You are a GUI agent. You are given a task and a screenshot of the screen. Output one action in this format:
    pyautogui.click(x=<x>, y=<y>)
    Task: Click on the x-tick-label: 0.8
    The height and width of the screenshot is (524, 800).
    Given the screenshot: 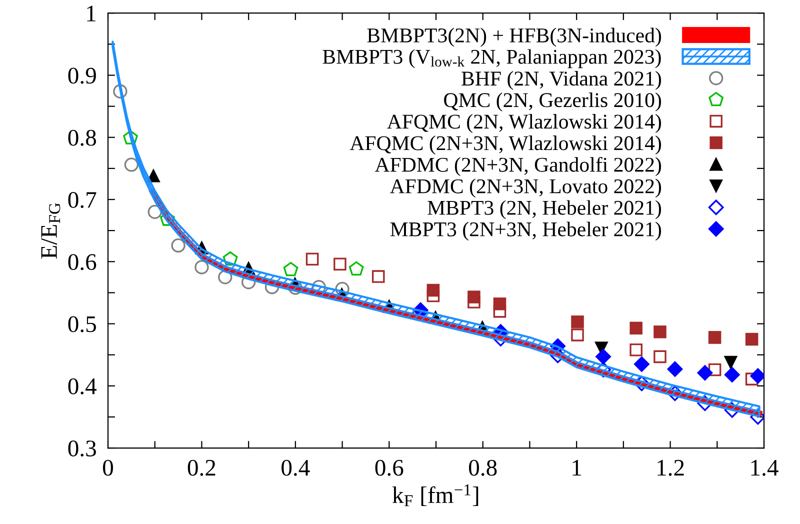 What is the action you would take?
    pyautogui.click(x=483, y=468)
    